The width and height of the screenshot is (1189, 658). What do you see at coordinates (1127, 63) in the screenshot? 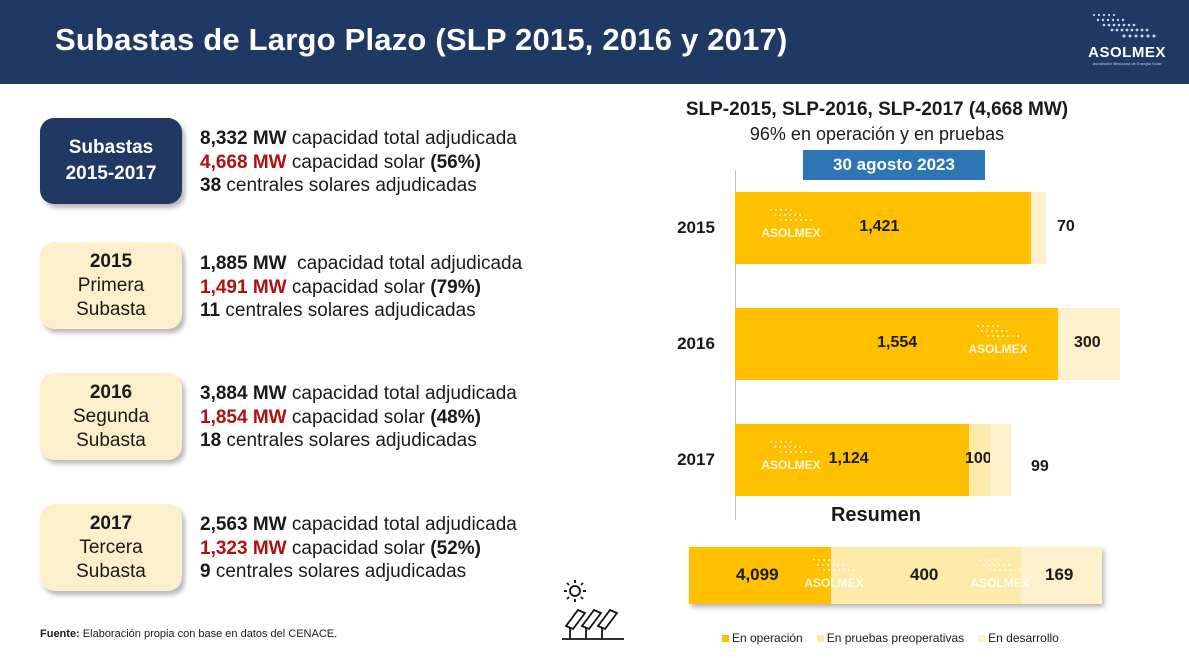
I see `logo-subtitle: Asociación Mexicana de Energía Solar` at bounding box center [1127, 63].